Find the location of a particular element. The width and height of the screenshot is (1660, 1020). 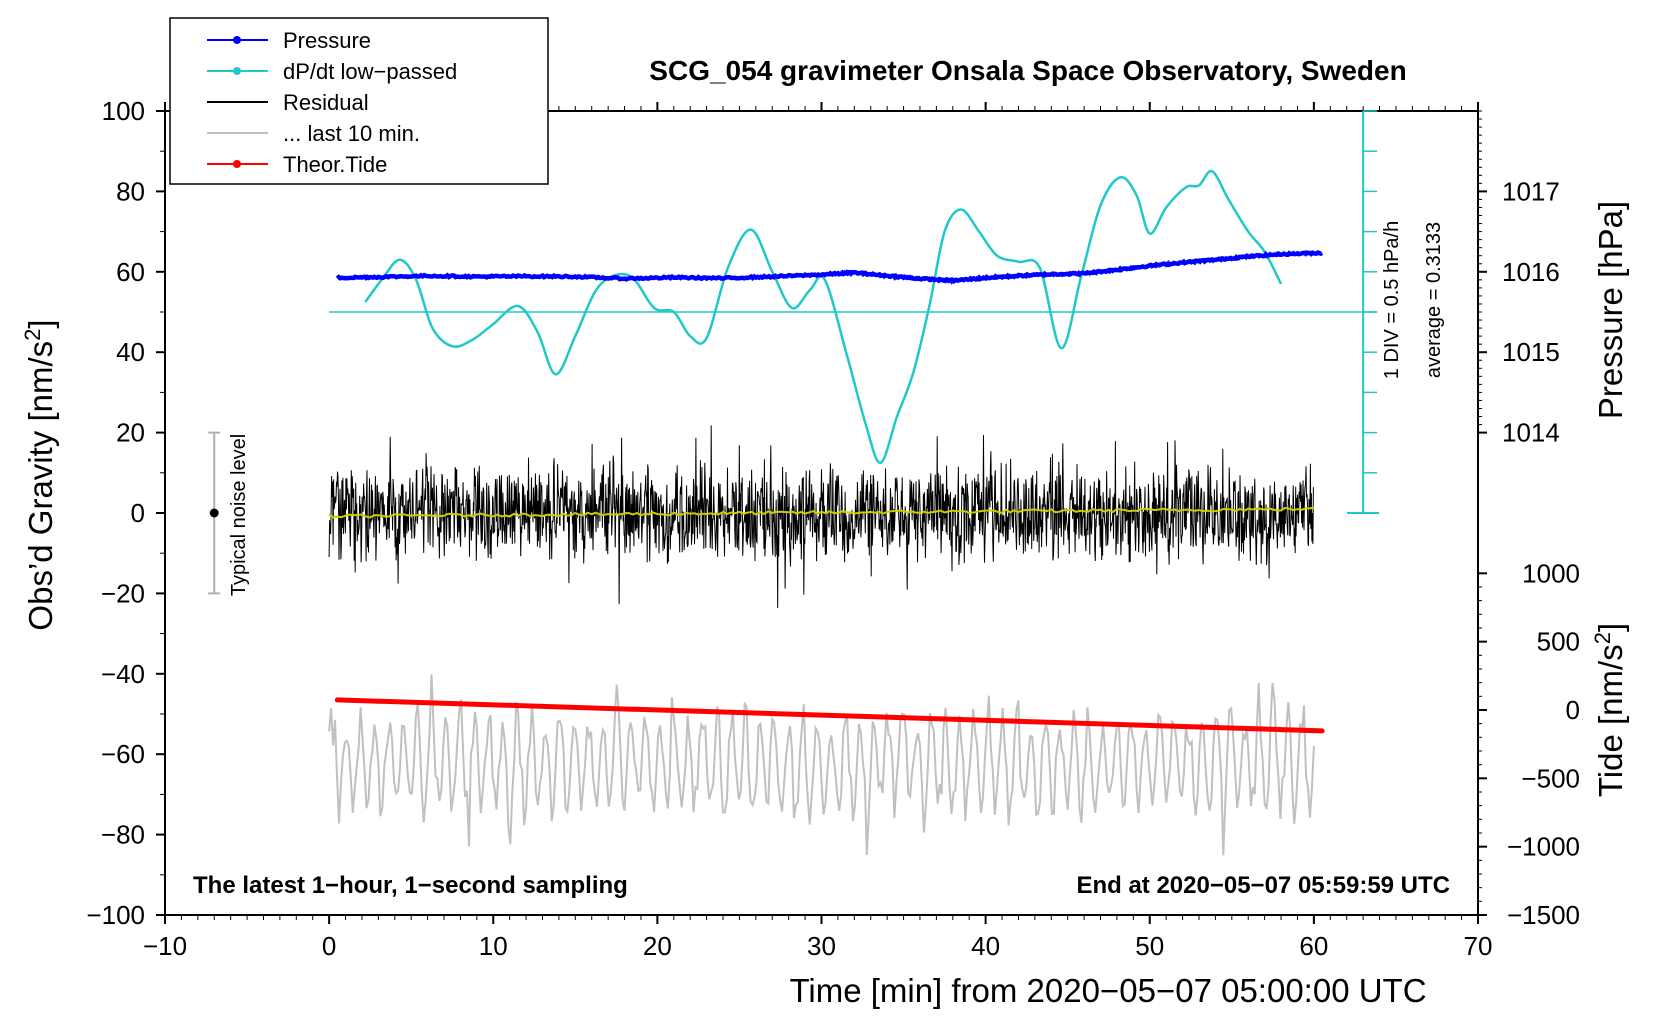

tide-tick-label: −1500 is located at coordinates (1543, 915).